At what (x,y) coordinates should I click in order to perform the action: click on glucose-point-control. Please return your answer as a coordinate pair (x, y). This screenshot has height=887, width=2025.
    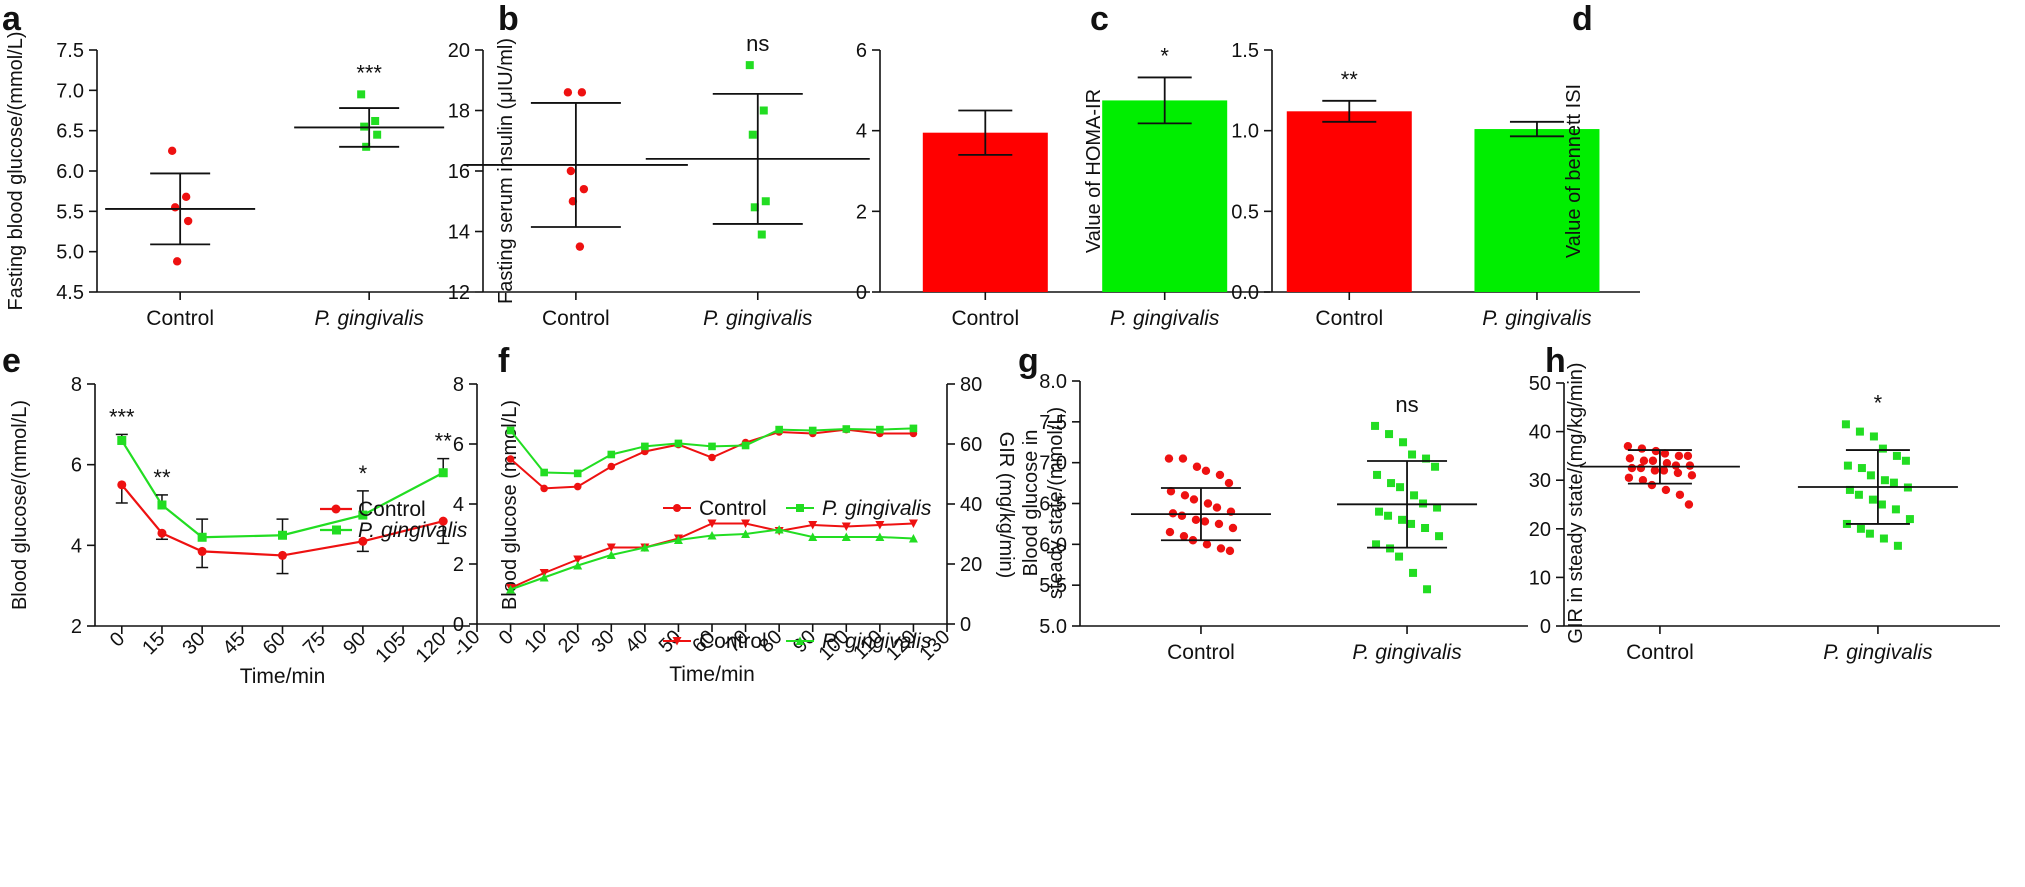
    Looking at the image, I should click on (611, 466).